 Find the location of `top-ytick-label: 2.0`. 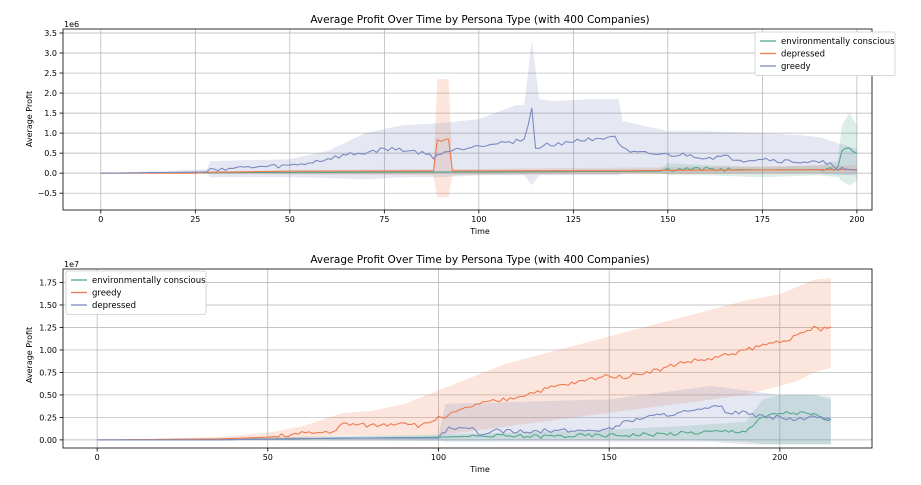

top-ytick-label: 2.0 is located at coordinates (50, 93).